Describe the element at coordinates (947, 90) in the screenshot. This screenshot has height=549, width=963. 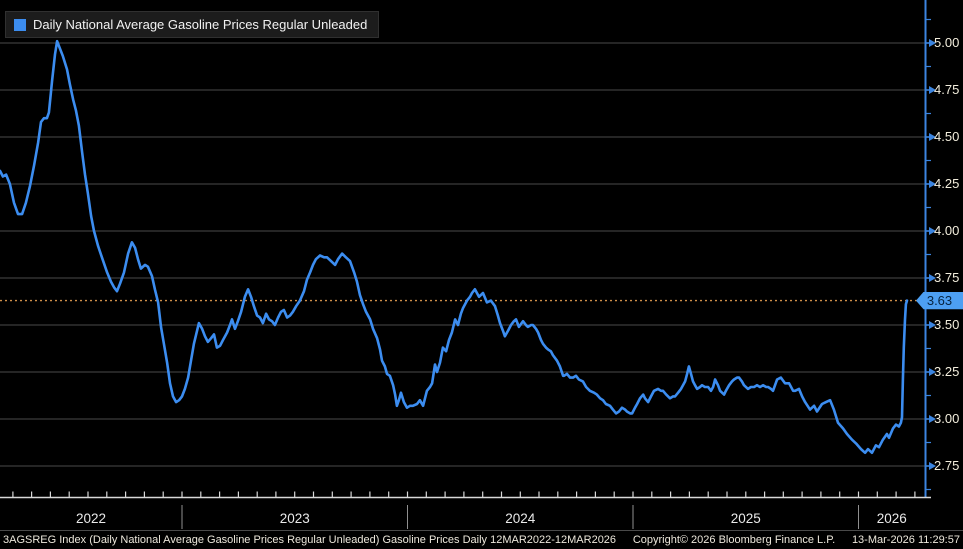
I see `y-axis-tick-label: 4.75` at that location.